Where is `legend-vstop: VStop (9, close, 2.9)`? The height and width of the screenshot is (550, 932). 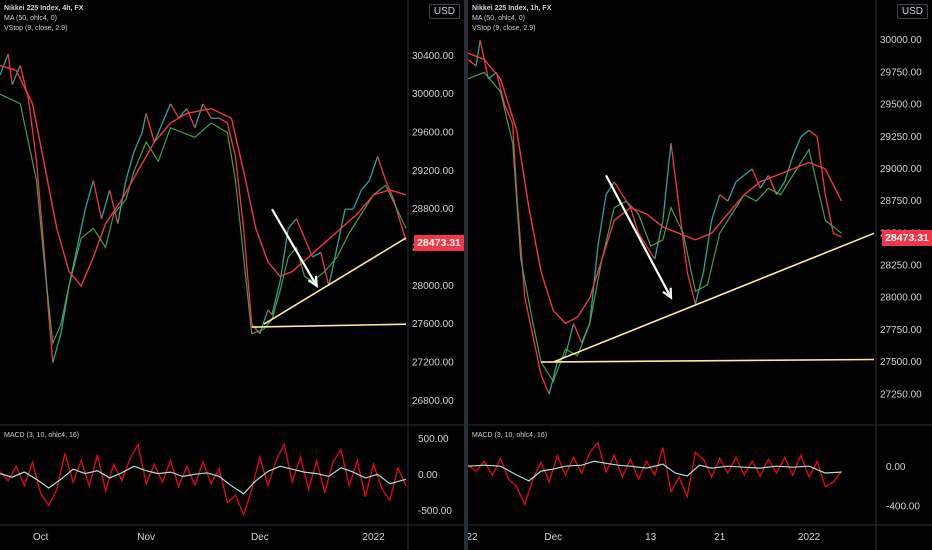
legend-vstop: VStop (9, close, 2.9) is located at coordinates (36, 28).